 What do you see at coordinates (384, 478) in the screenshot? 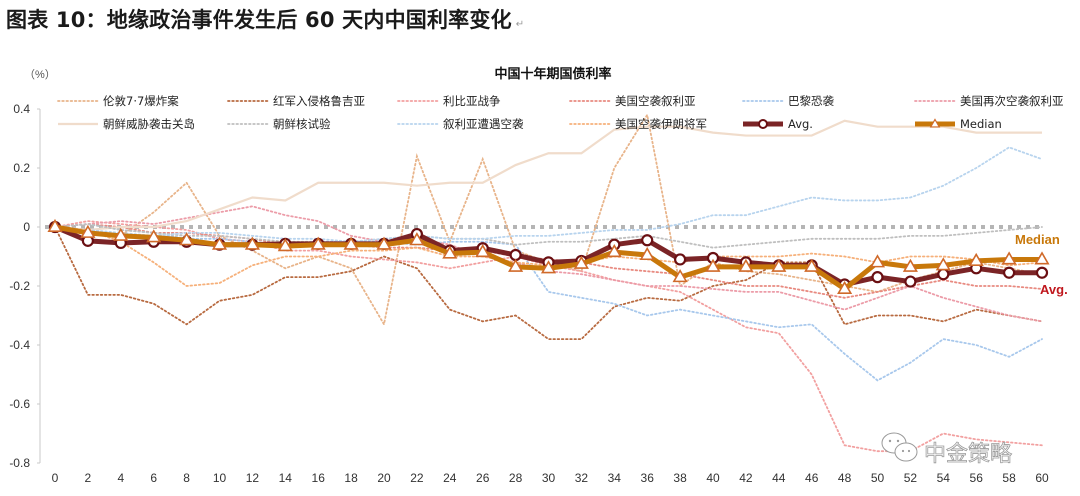
I see `x-tick-label: 20` at bounding box center [384, 478].